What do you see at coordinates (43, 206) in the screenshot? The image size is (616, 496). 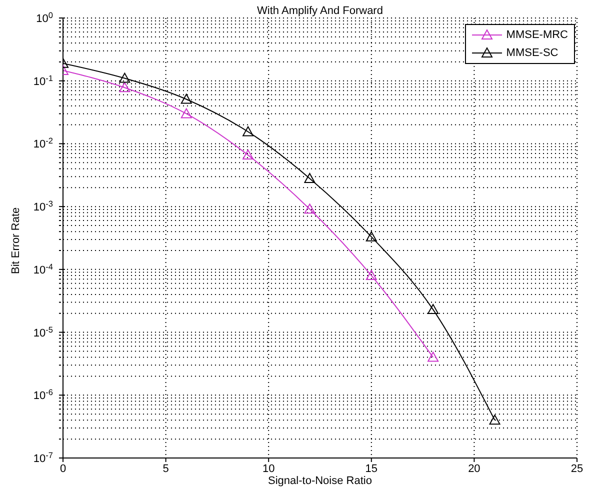 I see `y-tick-label: 10$^{-3}$` at bounding box center [43, 206].